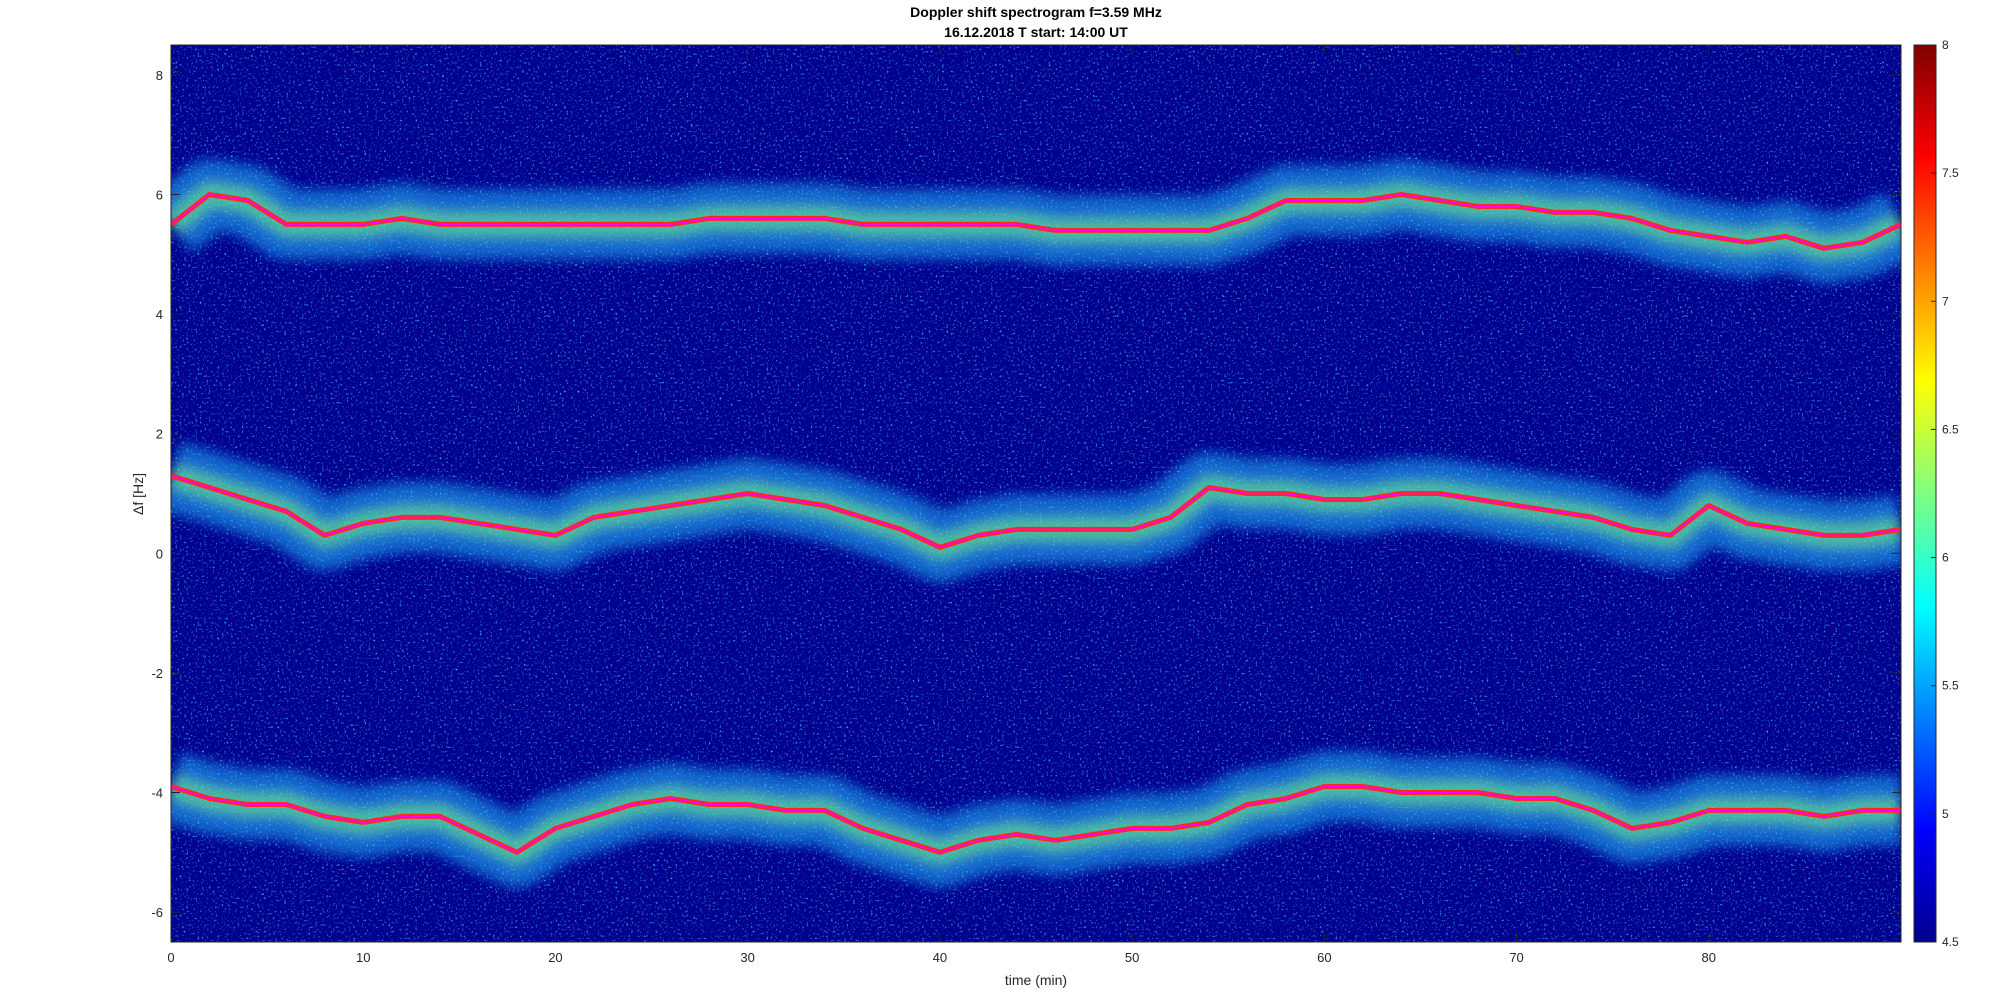 The image size is (2000, 1003). What do you see at coordinates (1036, 32) in the screenshot?
I see `chart-subtitle: 16.12.2018 T start: 14:00 UT` at bounding box center [1036, 32].